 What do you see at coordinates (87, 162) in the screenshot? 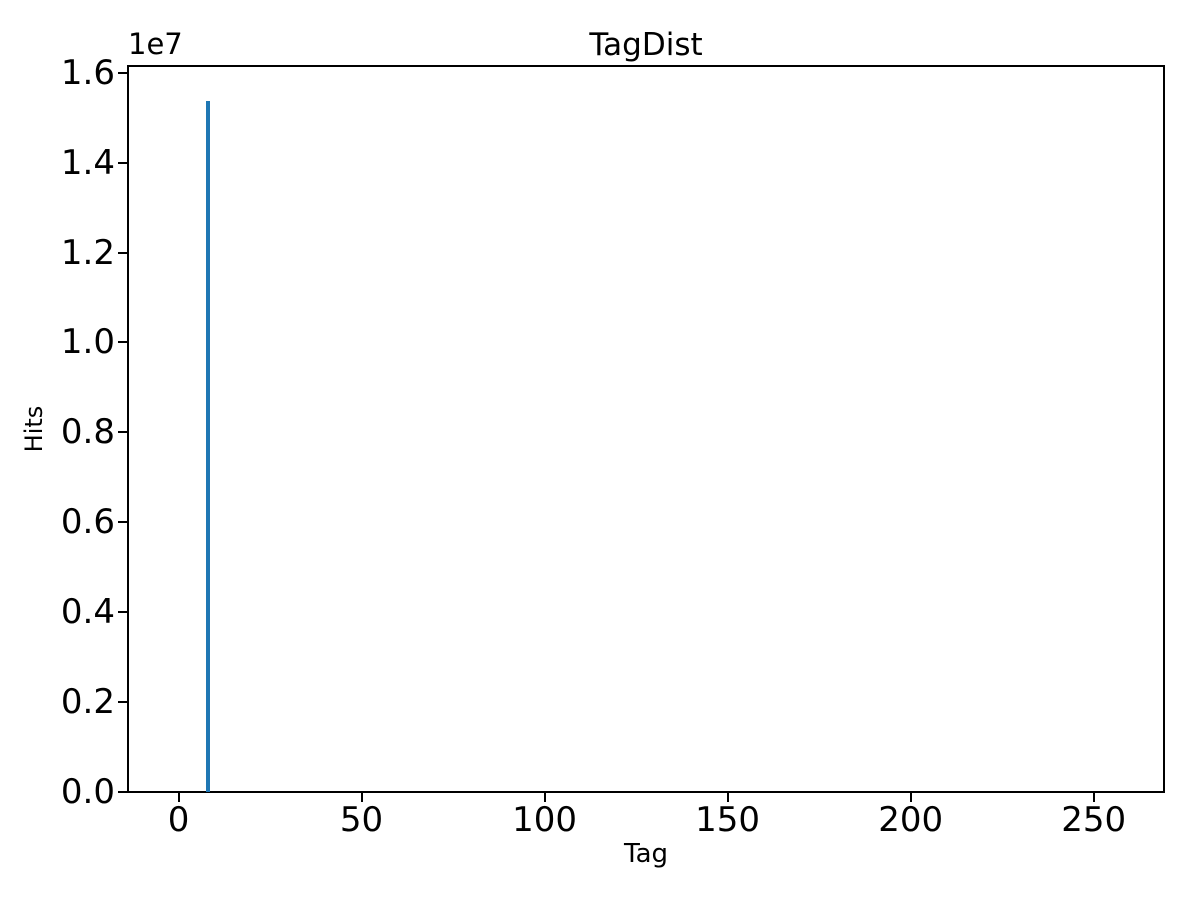
I see `y-tick-label: 1.4` at bounding box center [87, 162].